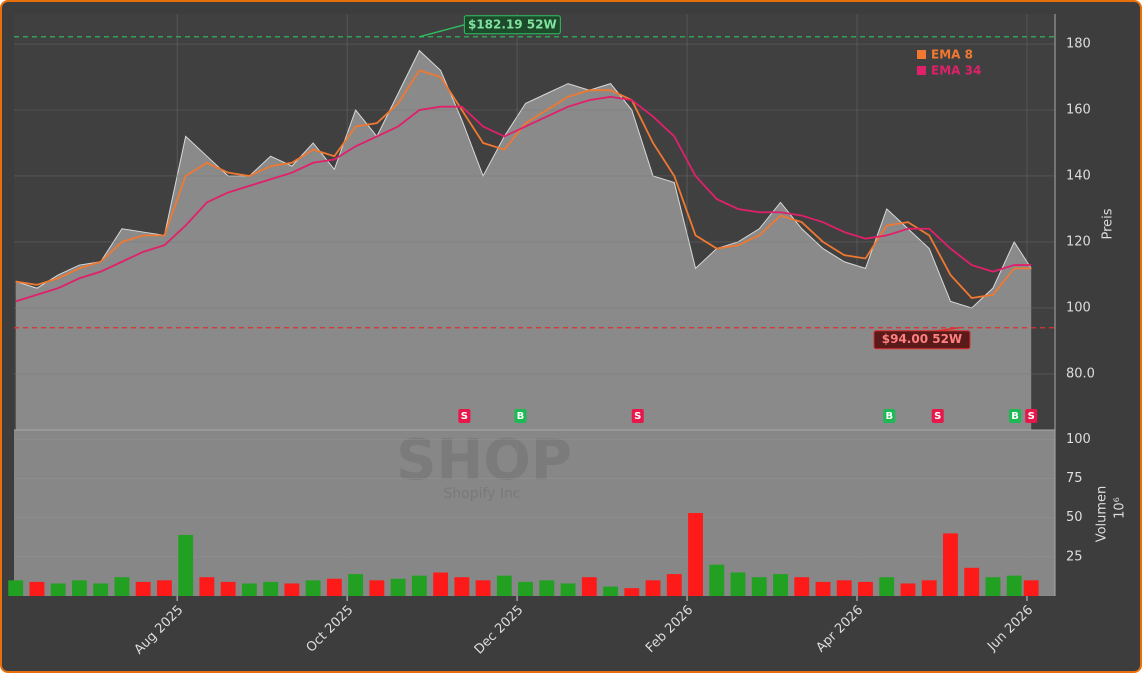 The width and height of the screenshot is (1142, 673). What do you see at coordinates (956, 71) in the screenshot?
I see `legend-label: EMA 34` at bounding box center [956, 71].